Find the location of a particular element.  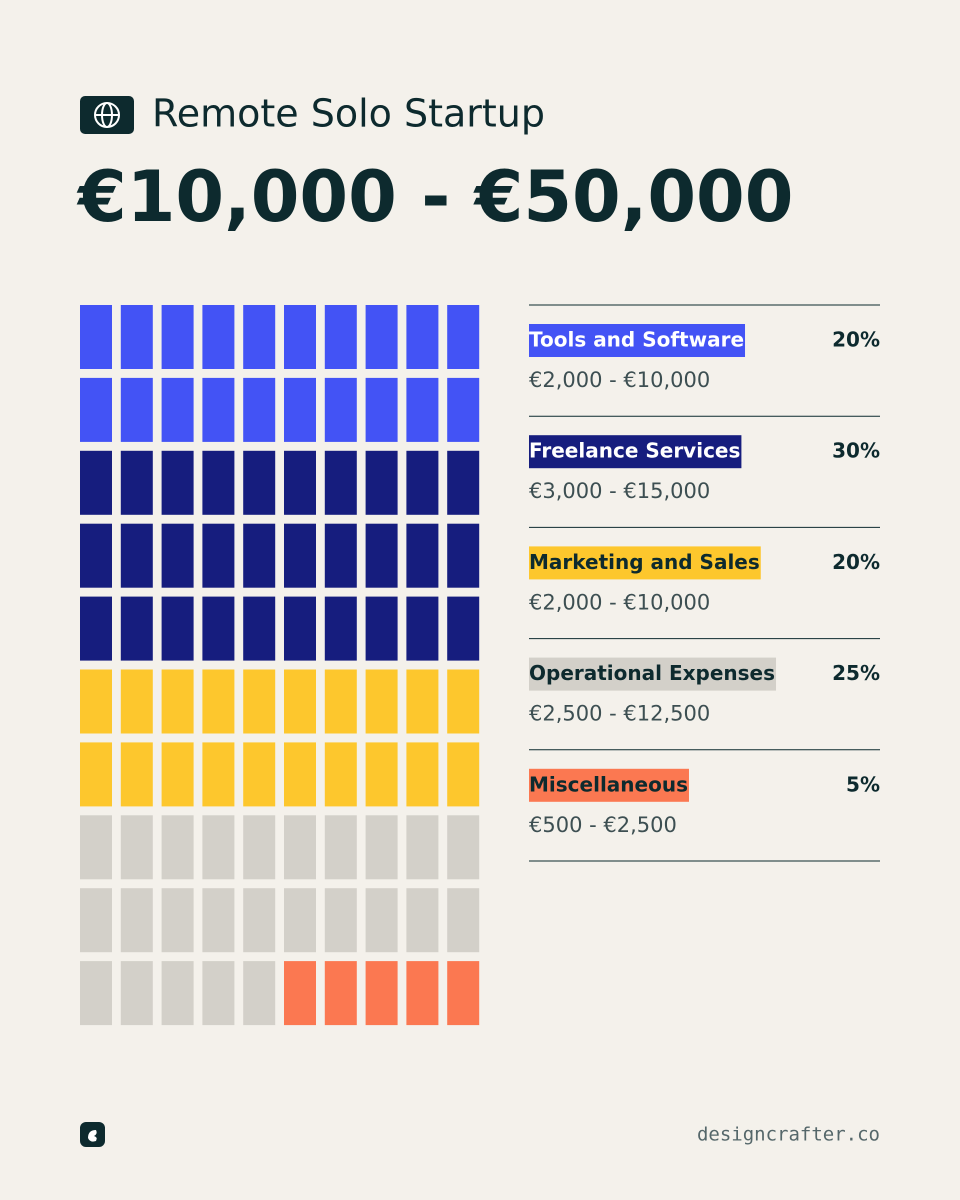

category-label: Freelance Services is located at coordinates (634, 451).